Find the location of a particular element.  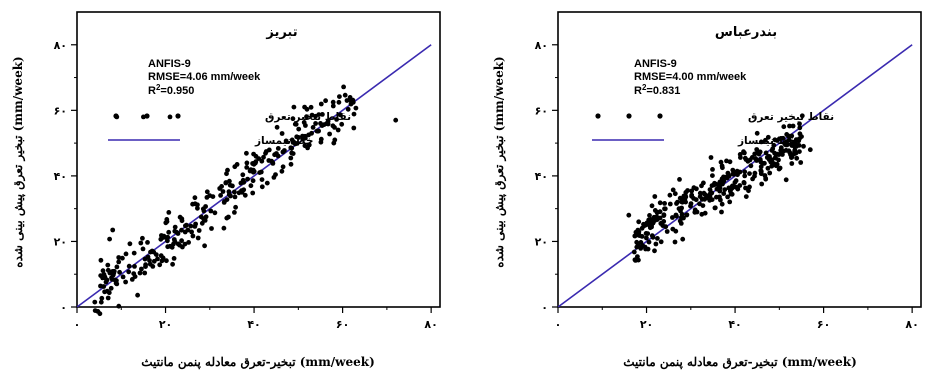

y-tick-label: ۶۰ is located at coordinates (541, 110).